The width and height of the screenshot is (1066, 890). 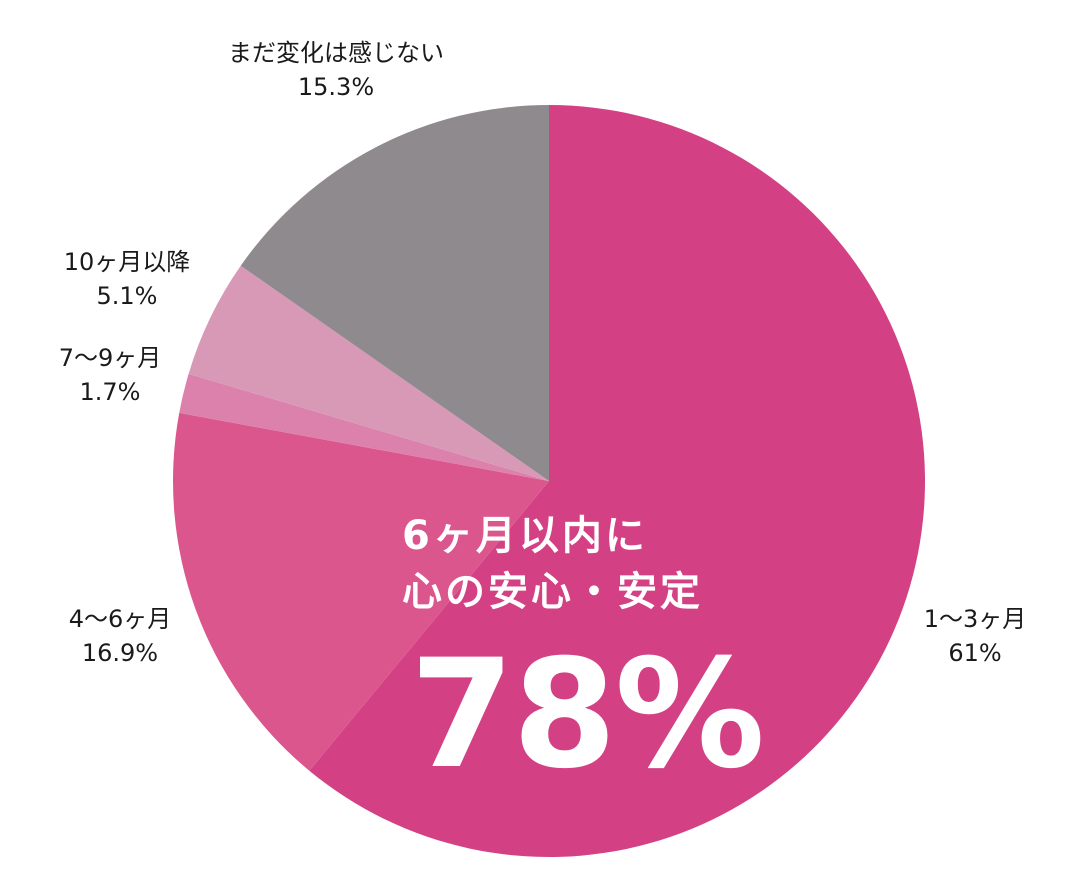 What do you see at coordinates (127, 262) in the screenshot?
I see `label-10-months-plus-name: 10ヶ月以降` at bounding box center [127, 262].